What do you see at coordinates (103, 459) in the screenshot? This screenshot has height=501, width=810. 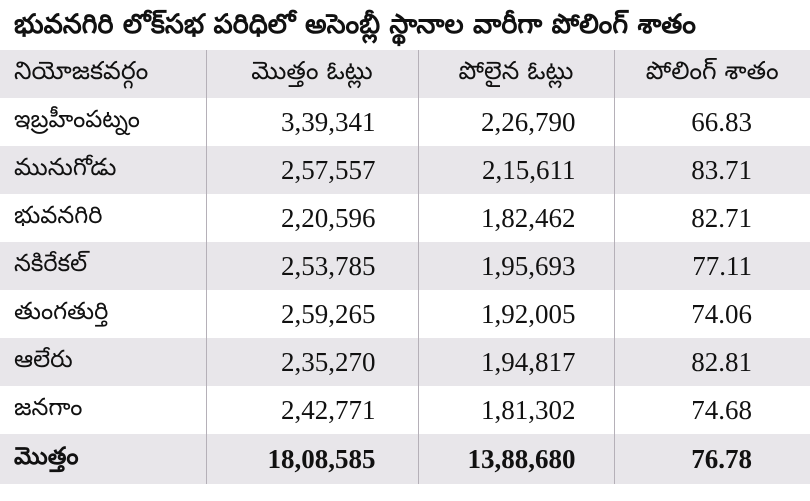 I see `total-label: మొత్తం` at bounding box center [103, 459].